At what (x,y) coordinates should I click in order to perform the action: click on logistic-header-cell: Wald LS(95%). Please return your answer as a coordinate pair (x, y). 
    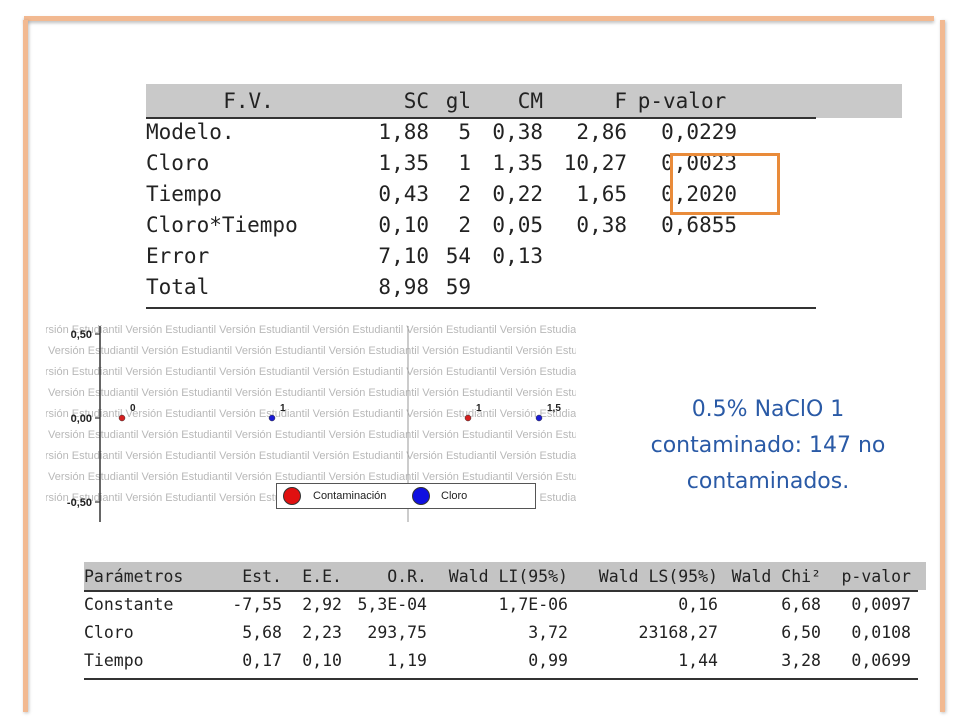
    Looking at the image, I should click on (658, 576).